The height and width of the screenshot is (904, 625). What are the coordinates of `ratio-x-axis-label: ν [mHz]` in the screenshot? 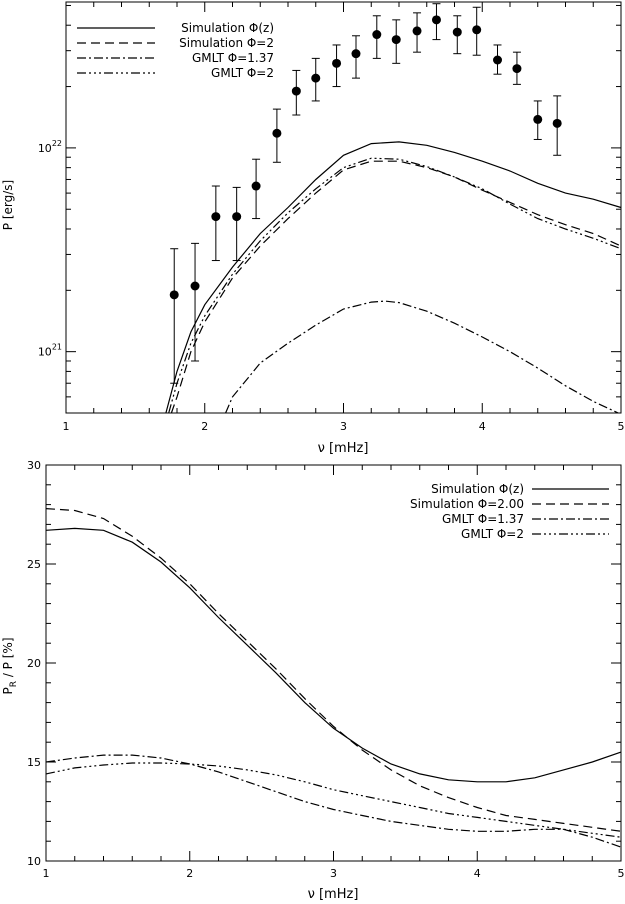 It's located at (333, 894).